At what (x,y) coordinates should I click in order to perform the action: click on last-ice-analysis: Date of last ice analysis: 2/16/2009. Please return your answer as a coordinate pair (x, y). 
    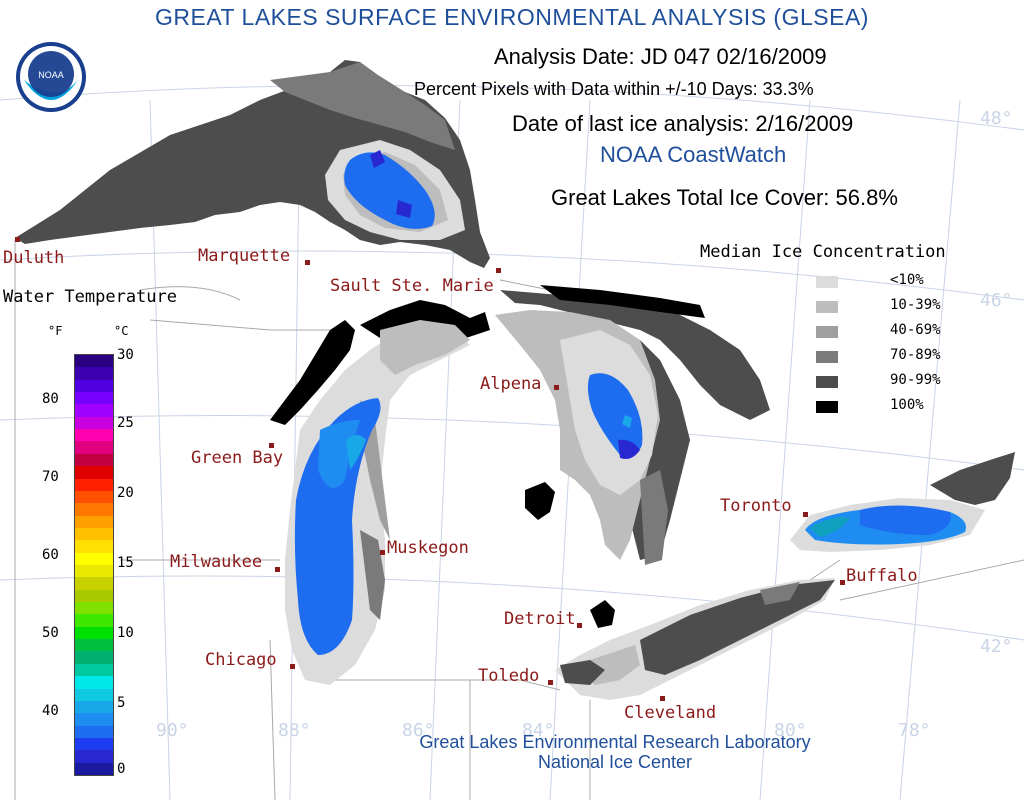
    Looking at the image, I should click on (683, 123).